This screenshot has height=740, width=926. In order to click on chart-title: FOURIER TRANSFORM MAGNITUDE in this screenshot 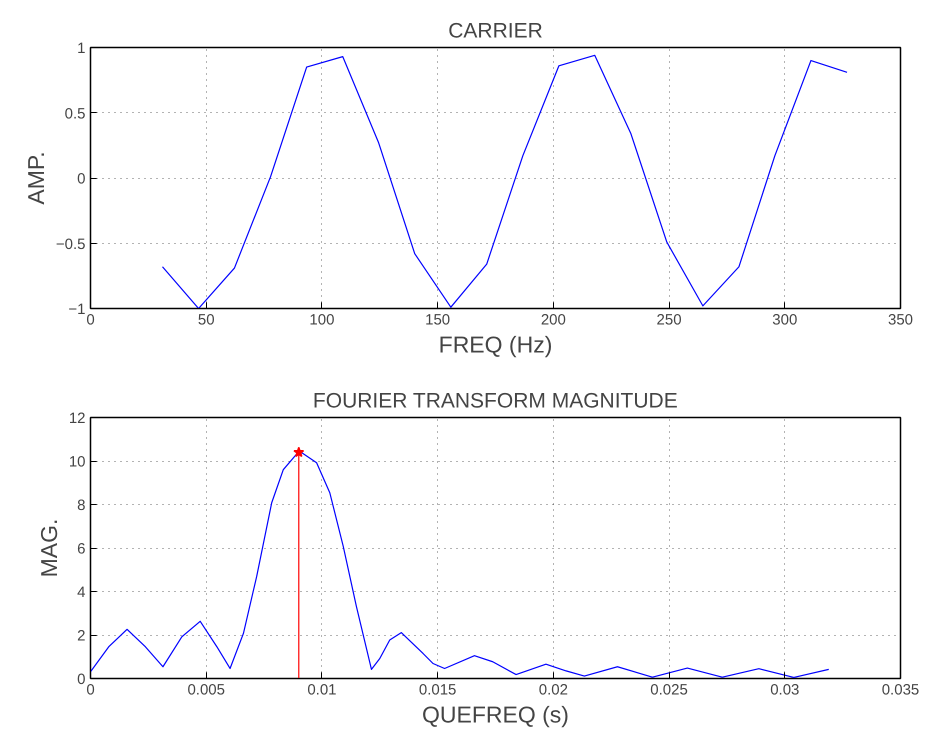, I will do `click(495, 401)`.